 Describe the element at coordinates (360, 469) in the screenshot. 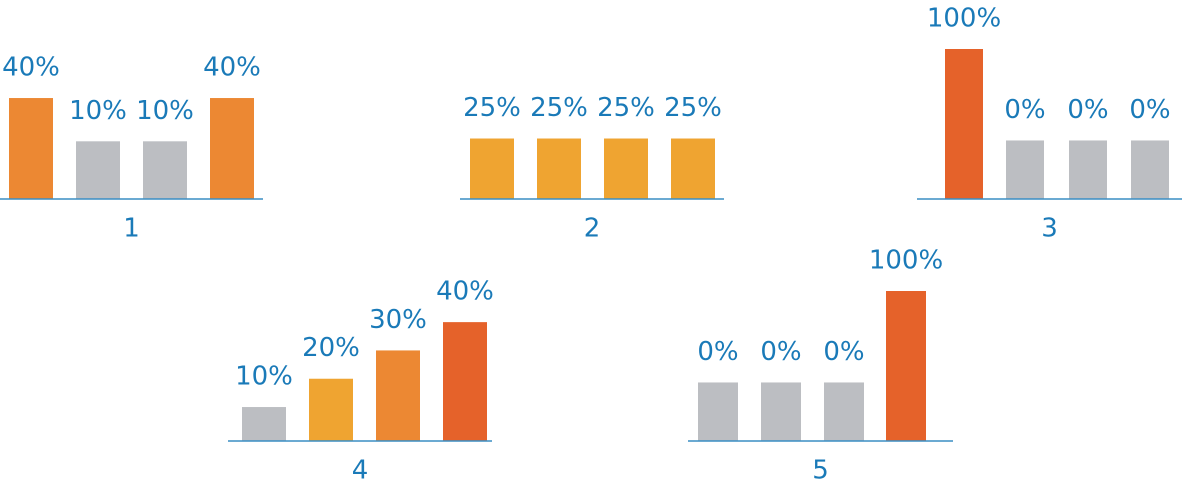

I see `chart-title: 4` at that location.